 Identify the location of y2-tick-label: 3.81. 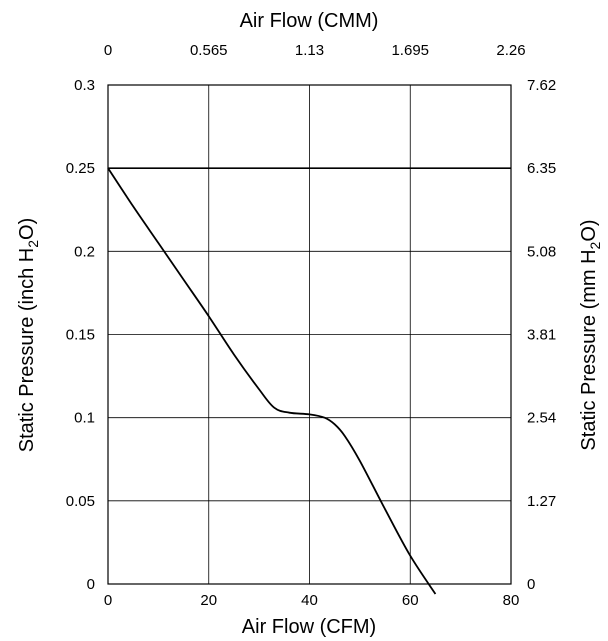
(541, 335).